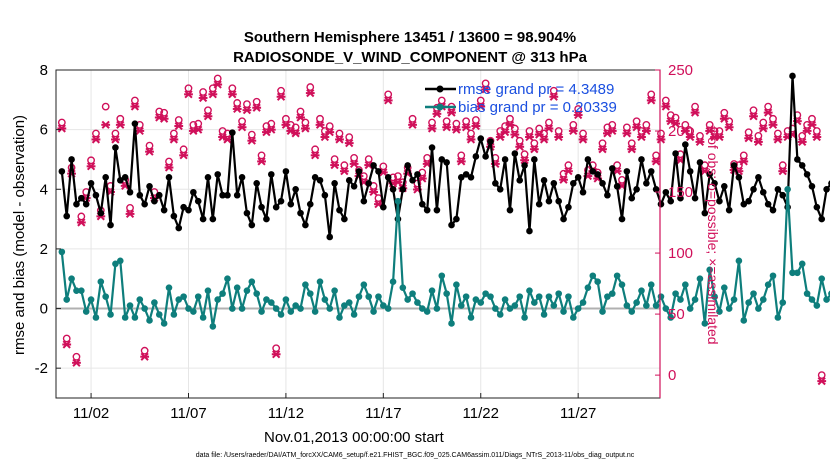  I want to click on x-tick-label: 11/17, so click(383, 413).